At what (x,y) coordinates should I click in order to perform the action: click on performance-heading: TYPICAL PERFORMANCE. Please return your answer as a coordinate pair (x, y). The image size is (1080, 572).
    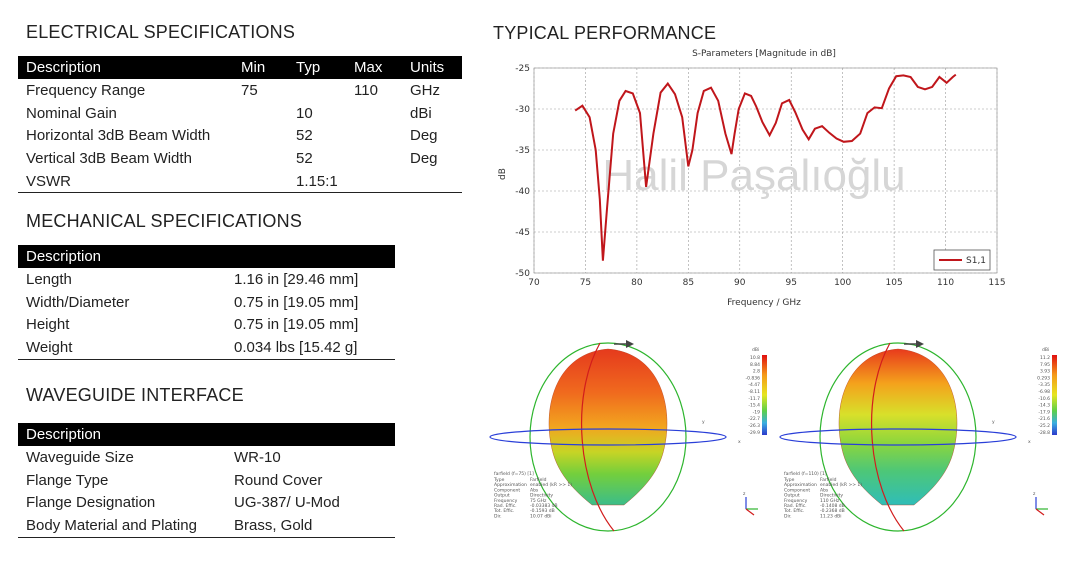
    Looking at the image, I should click on (605, 33).